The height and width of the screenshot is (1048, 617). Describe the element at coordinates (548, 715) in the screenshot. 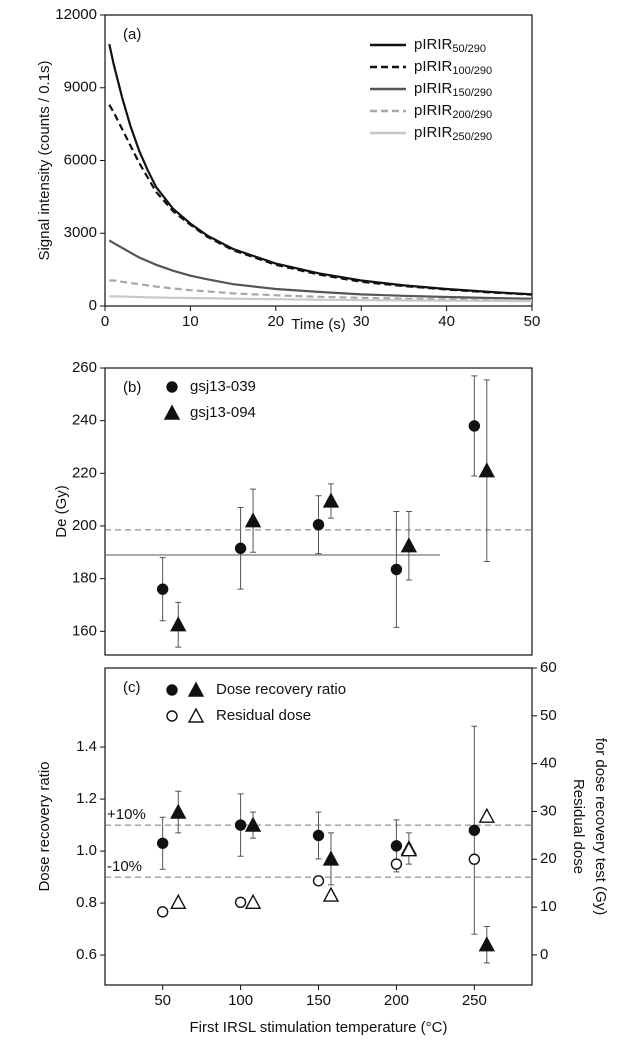

I see `y2-tick-label: 50` at that location.